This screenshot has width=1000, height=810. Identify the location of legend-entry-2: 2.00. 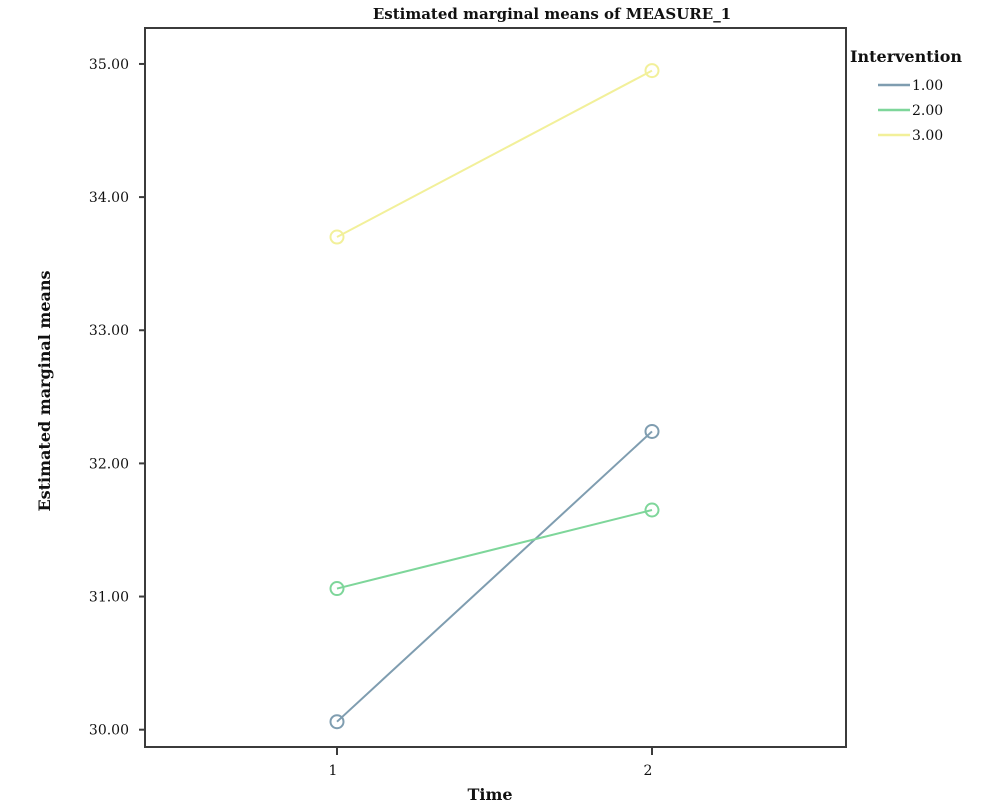
(927, 111).